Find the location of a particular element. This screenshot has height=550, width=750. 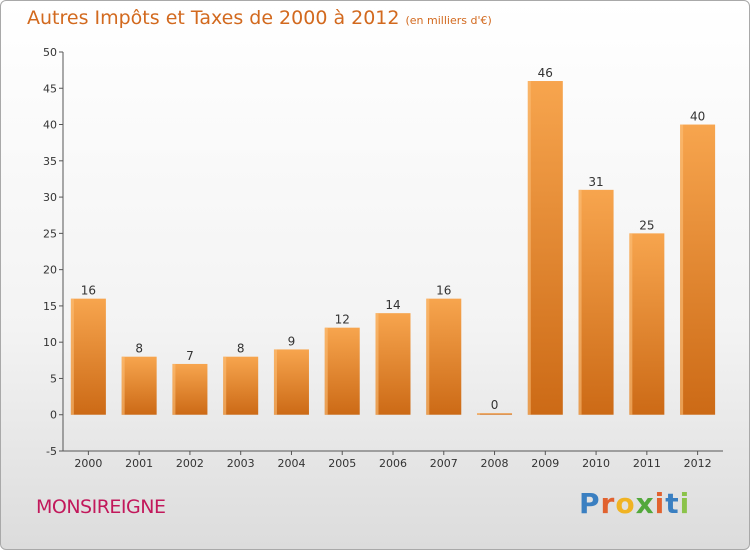

x-tick-label-2005: 2005 is located at coordinates (342, 463).